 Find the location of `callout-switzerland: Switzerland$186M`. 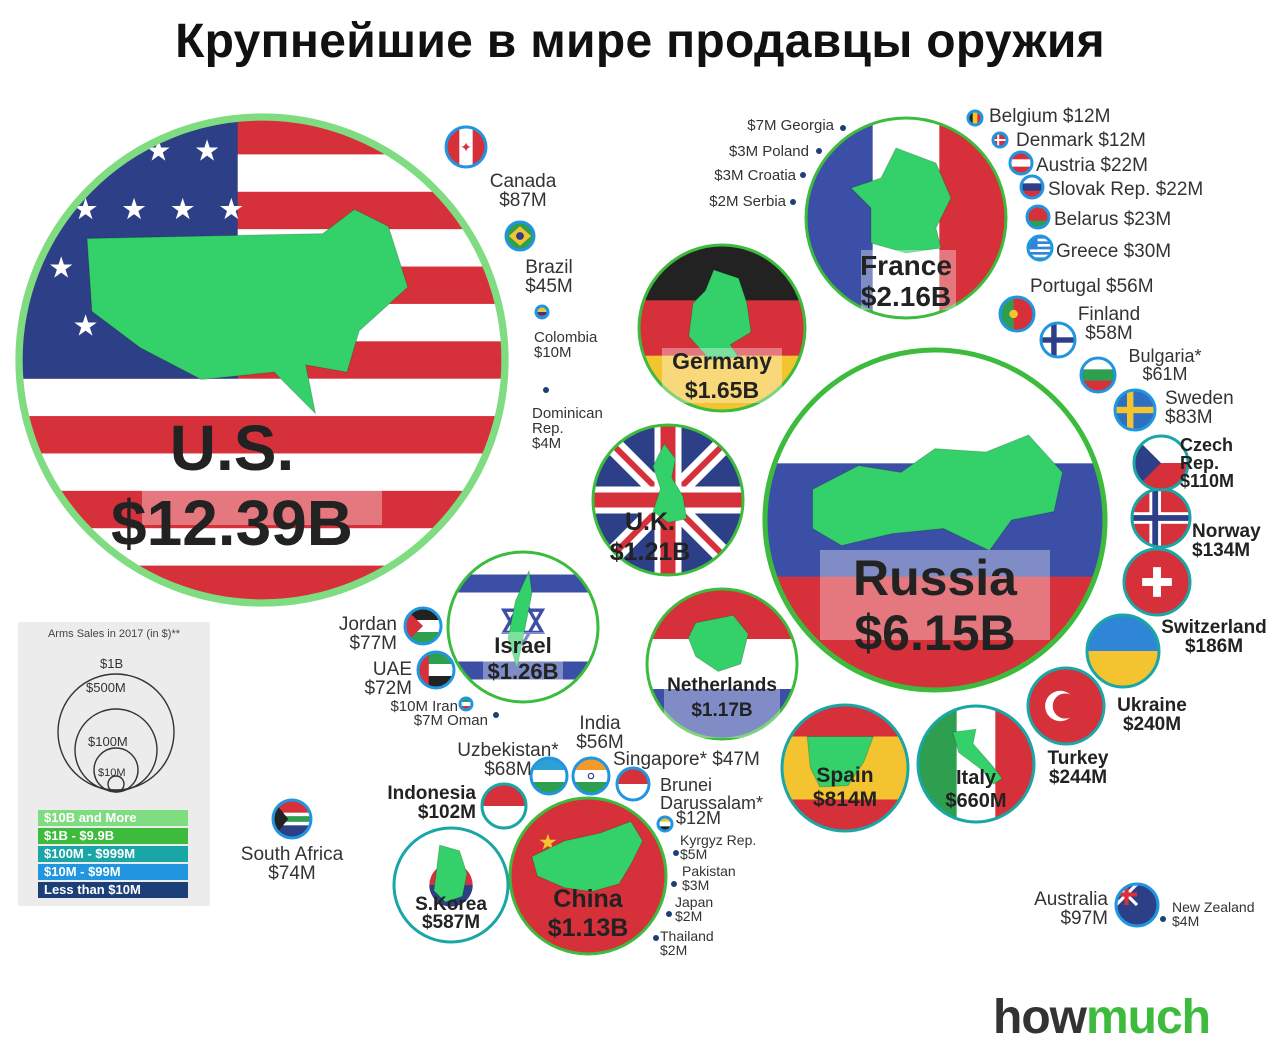

callout-switzerland: Switzerland$186M is located at coordinates (1214, 637).